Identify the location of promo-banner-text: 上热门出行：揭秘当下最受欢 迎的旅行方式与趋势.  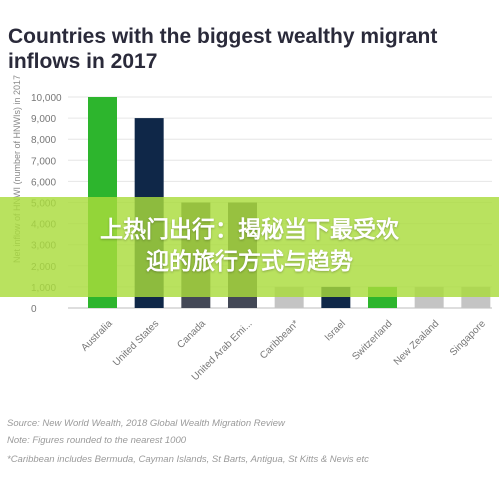
(249, 246).